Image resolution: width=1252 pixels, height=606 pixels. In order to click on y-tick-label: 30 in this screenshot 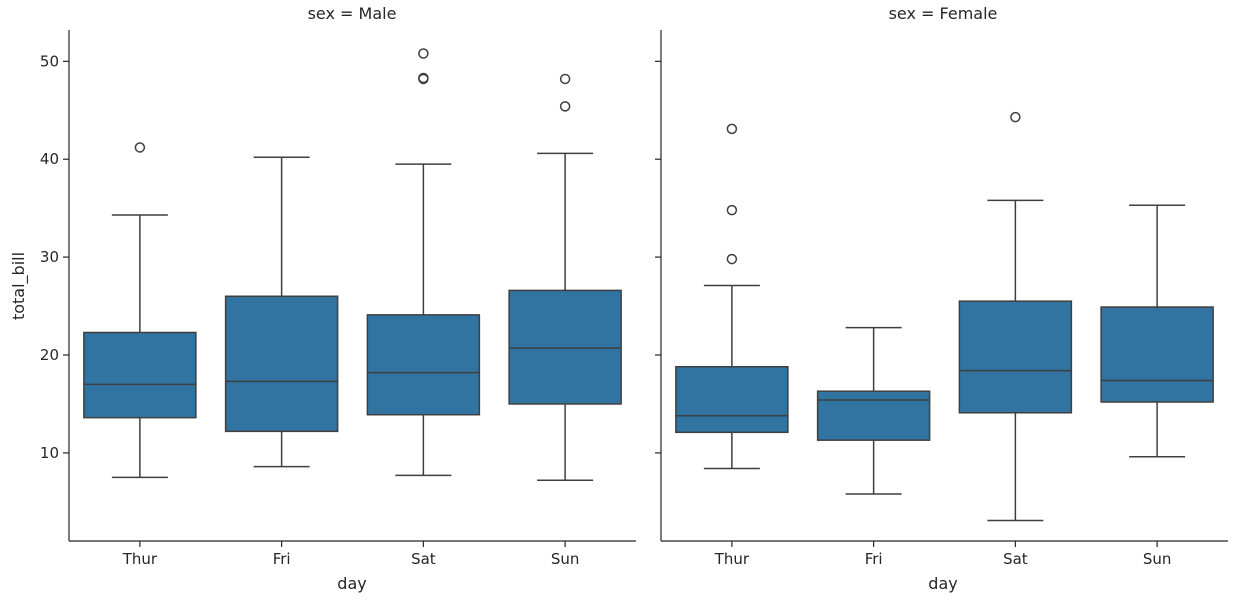, I will do `click(49, 257)`.